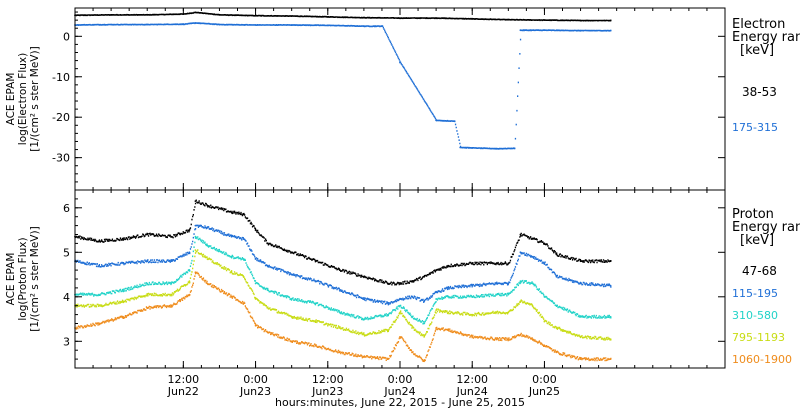 The image size is (800, 410). What do you see at coordinates (61, 77) in the screenshot?
I see `y-tick-label: -10` at bounding box center [61, 77].